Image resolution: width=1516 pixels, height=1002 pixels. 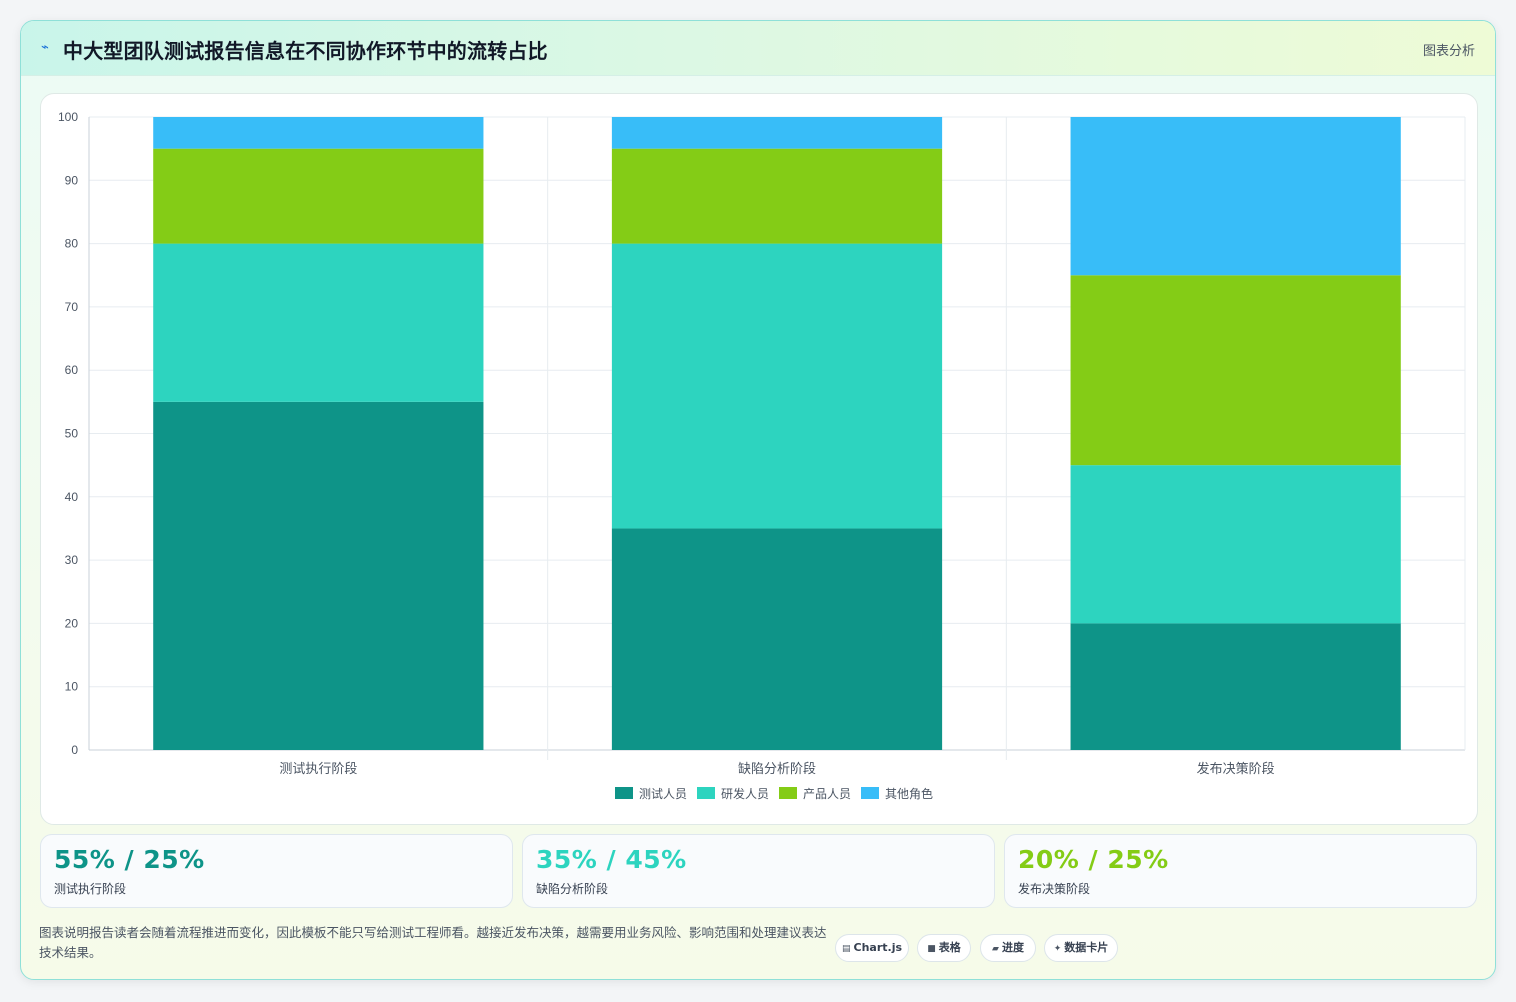 I want to click on y-tick-label: 80, so click(x=72, y=244).